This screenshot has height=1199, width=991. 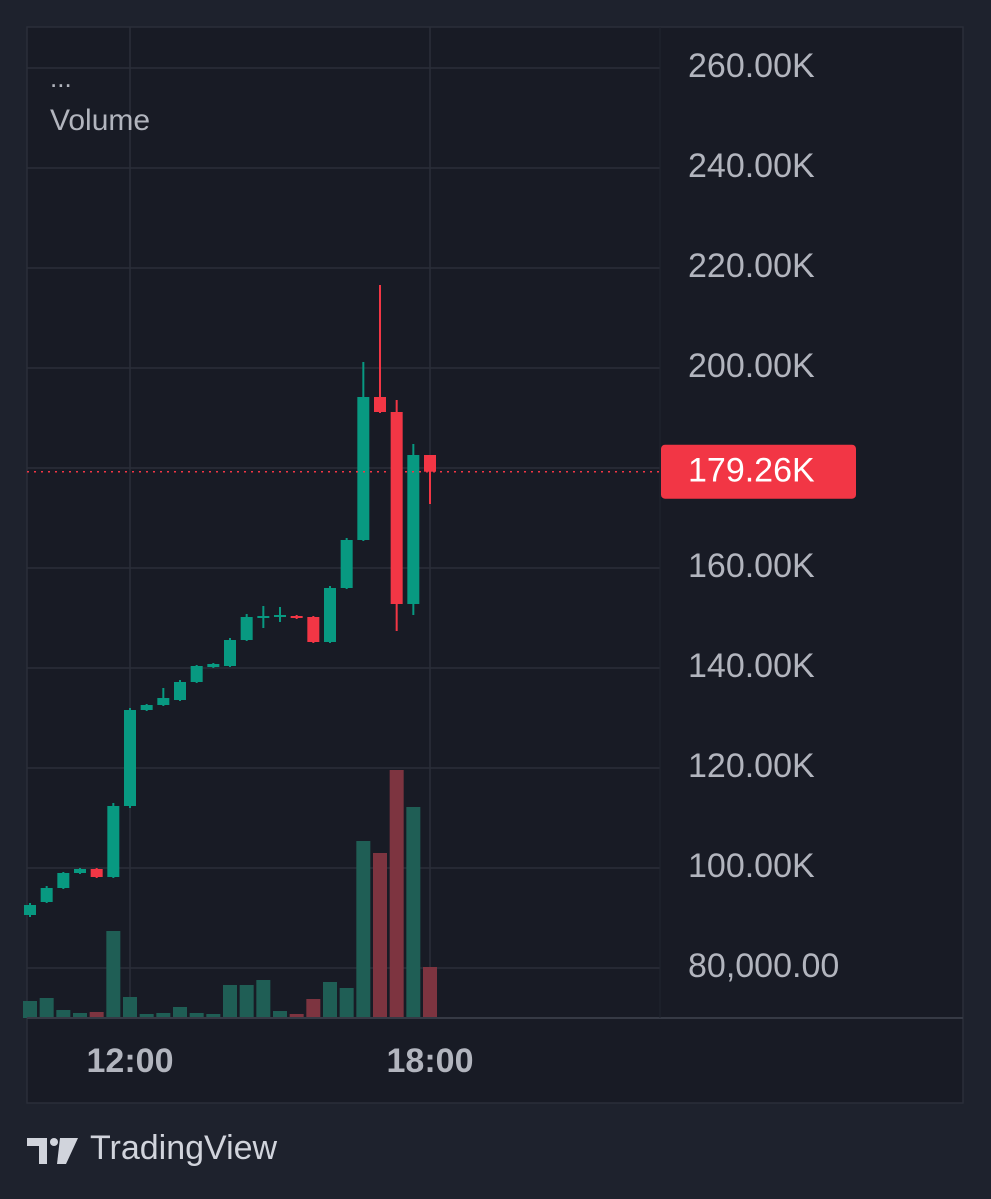 What do you see at coordinates (130, 1061) in the screenshot?
I see `x-tick-label: 12:00` at bounding box center [130, 1061].